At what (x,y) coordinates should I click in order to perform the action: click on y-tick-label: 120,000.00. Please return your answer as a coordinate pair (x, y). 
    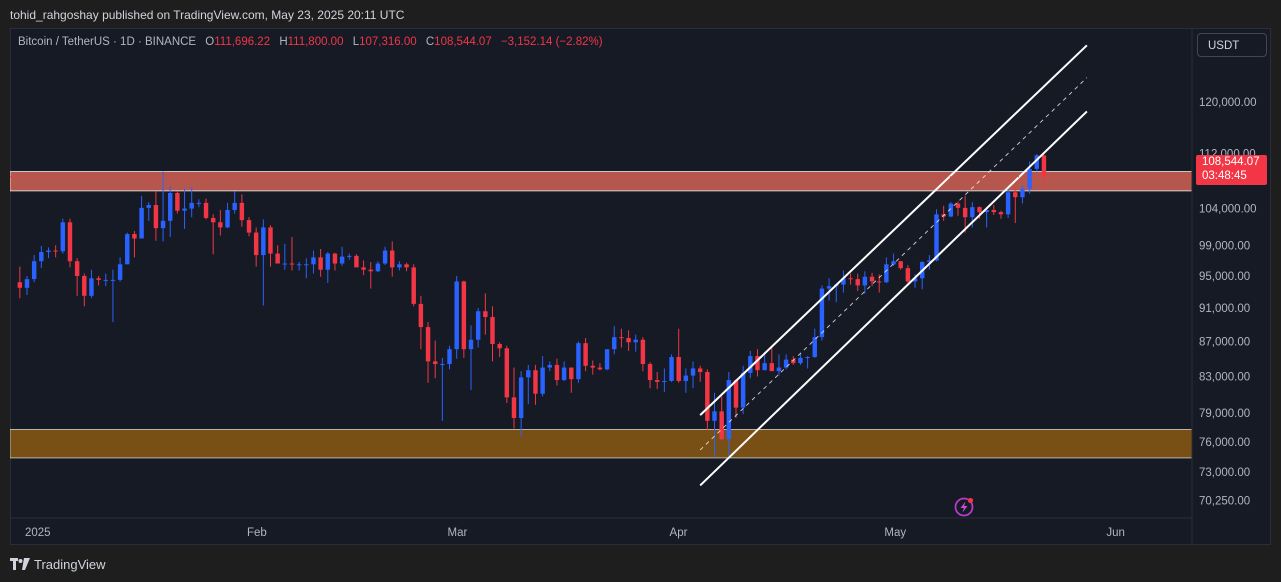
    Looking at the image, I should click on (1228, 103).